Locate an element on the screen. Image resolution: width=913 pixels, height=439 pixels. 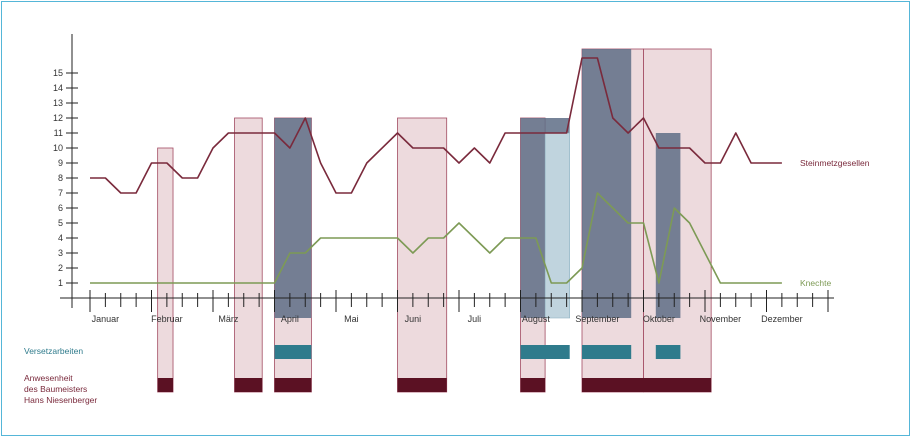
steinmetz-series-label: Steinmetzgesellen is located at coordinates (835, 163).